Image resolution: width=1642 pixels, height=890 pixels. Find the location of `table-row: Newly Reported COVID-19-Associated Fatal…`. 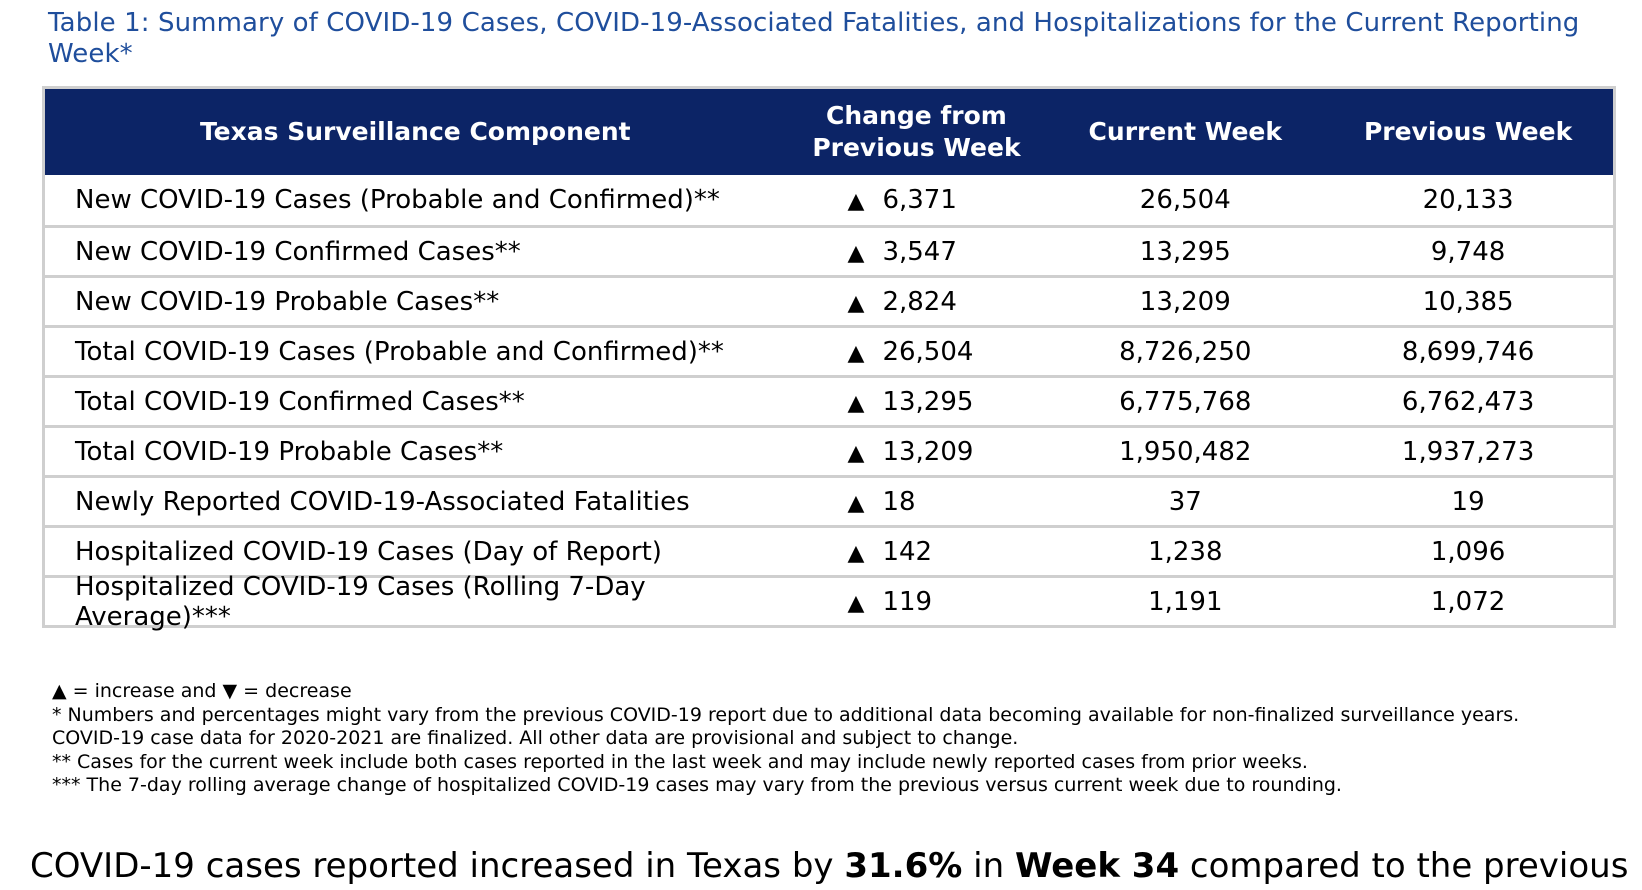

table-row: Newly Reported COVID-19-Associated Fatal… is located at coordinates (829, 500).